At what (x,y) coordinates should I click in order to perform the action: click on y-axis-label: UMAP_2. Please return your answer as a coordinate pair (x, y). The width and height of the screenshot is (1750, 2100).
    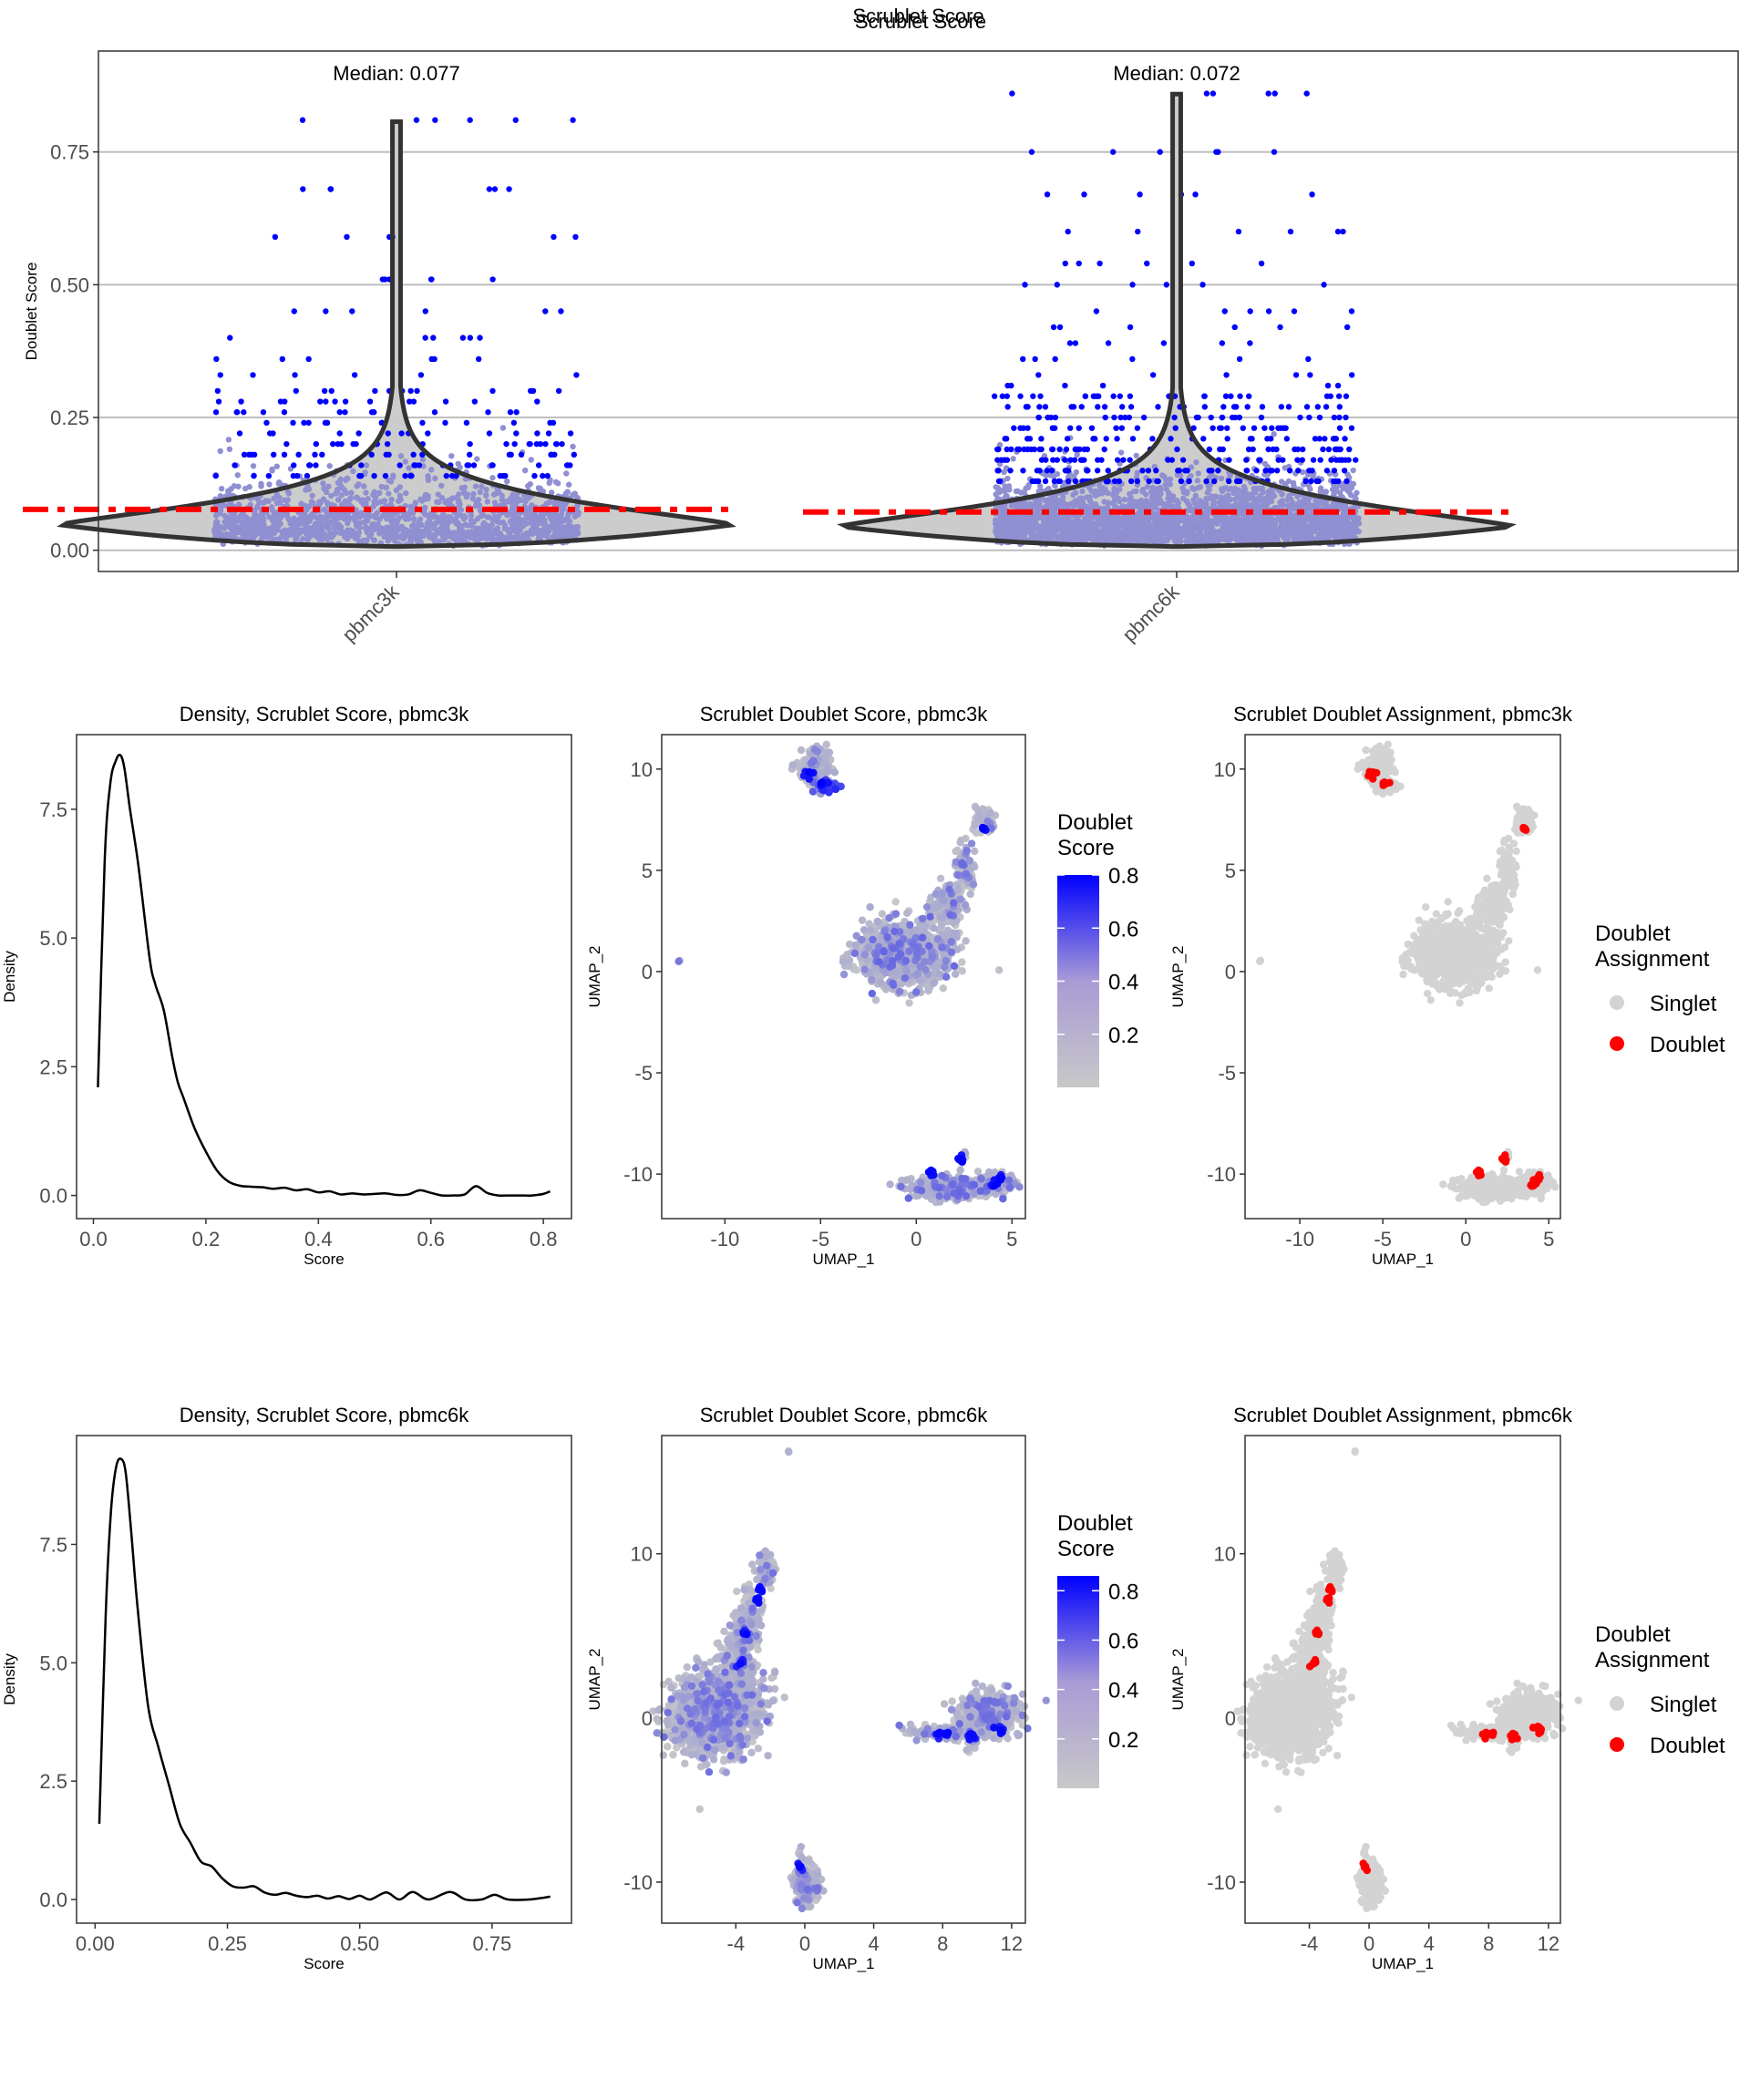
    Looking at the image, I should click on (595, 976).